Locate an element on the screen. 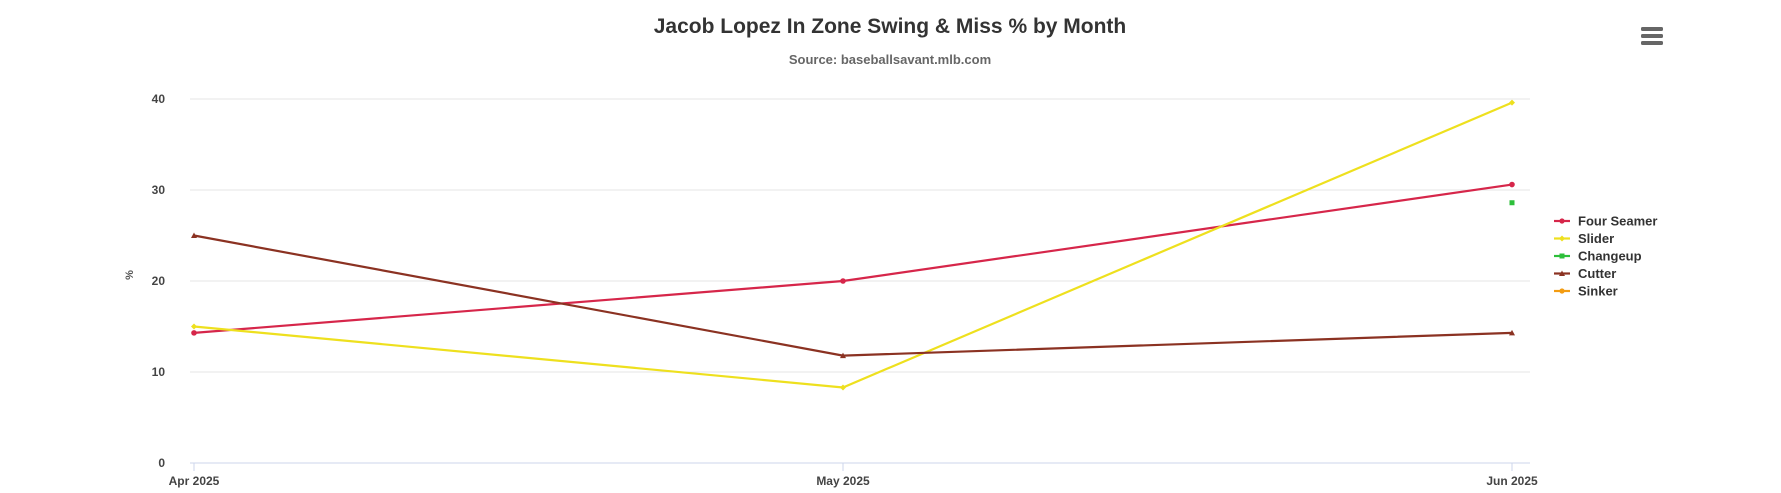  legend-item: Changeup is located at coordinates (1598, 256).